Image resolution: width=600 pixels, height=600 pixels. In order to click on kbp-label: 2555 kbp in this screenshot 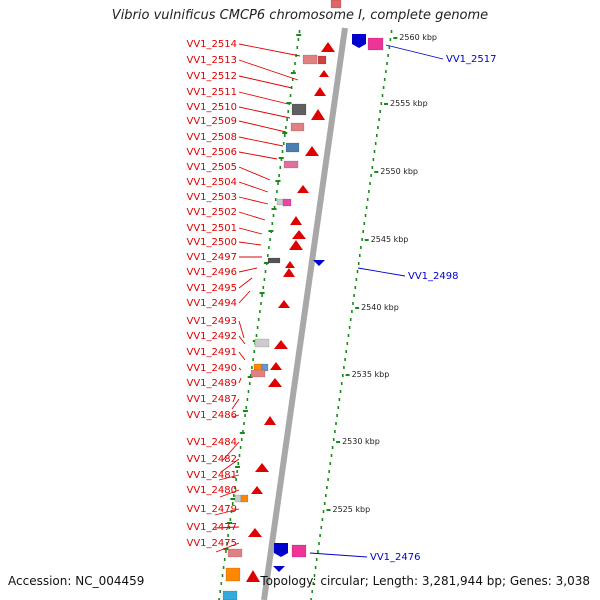, I will do `click(409, 103)`.